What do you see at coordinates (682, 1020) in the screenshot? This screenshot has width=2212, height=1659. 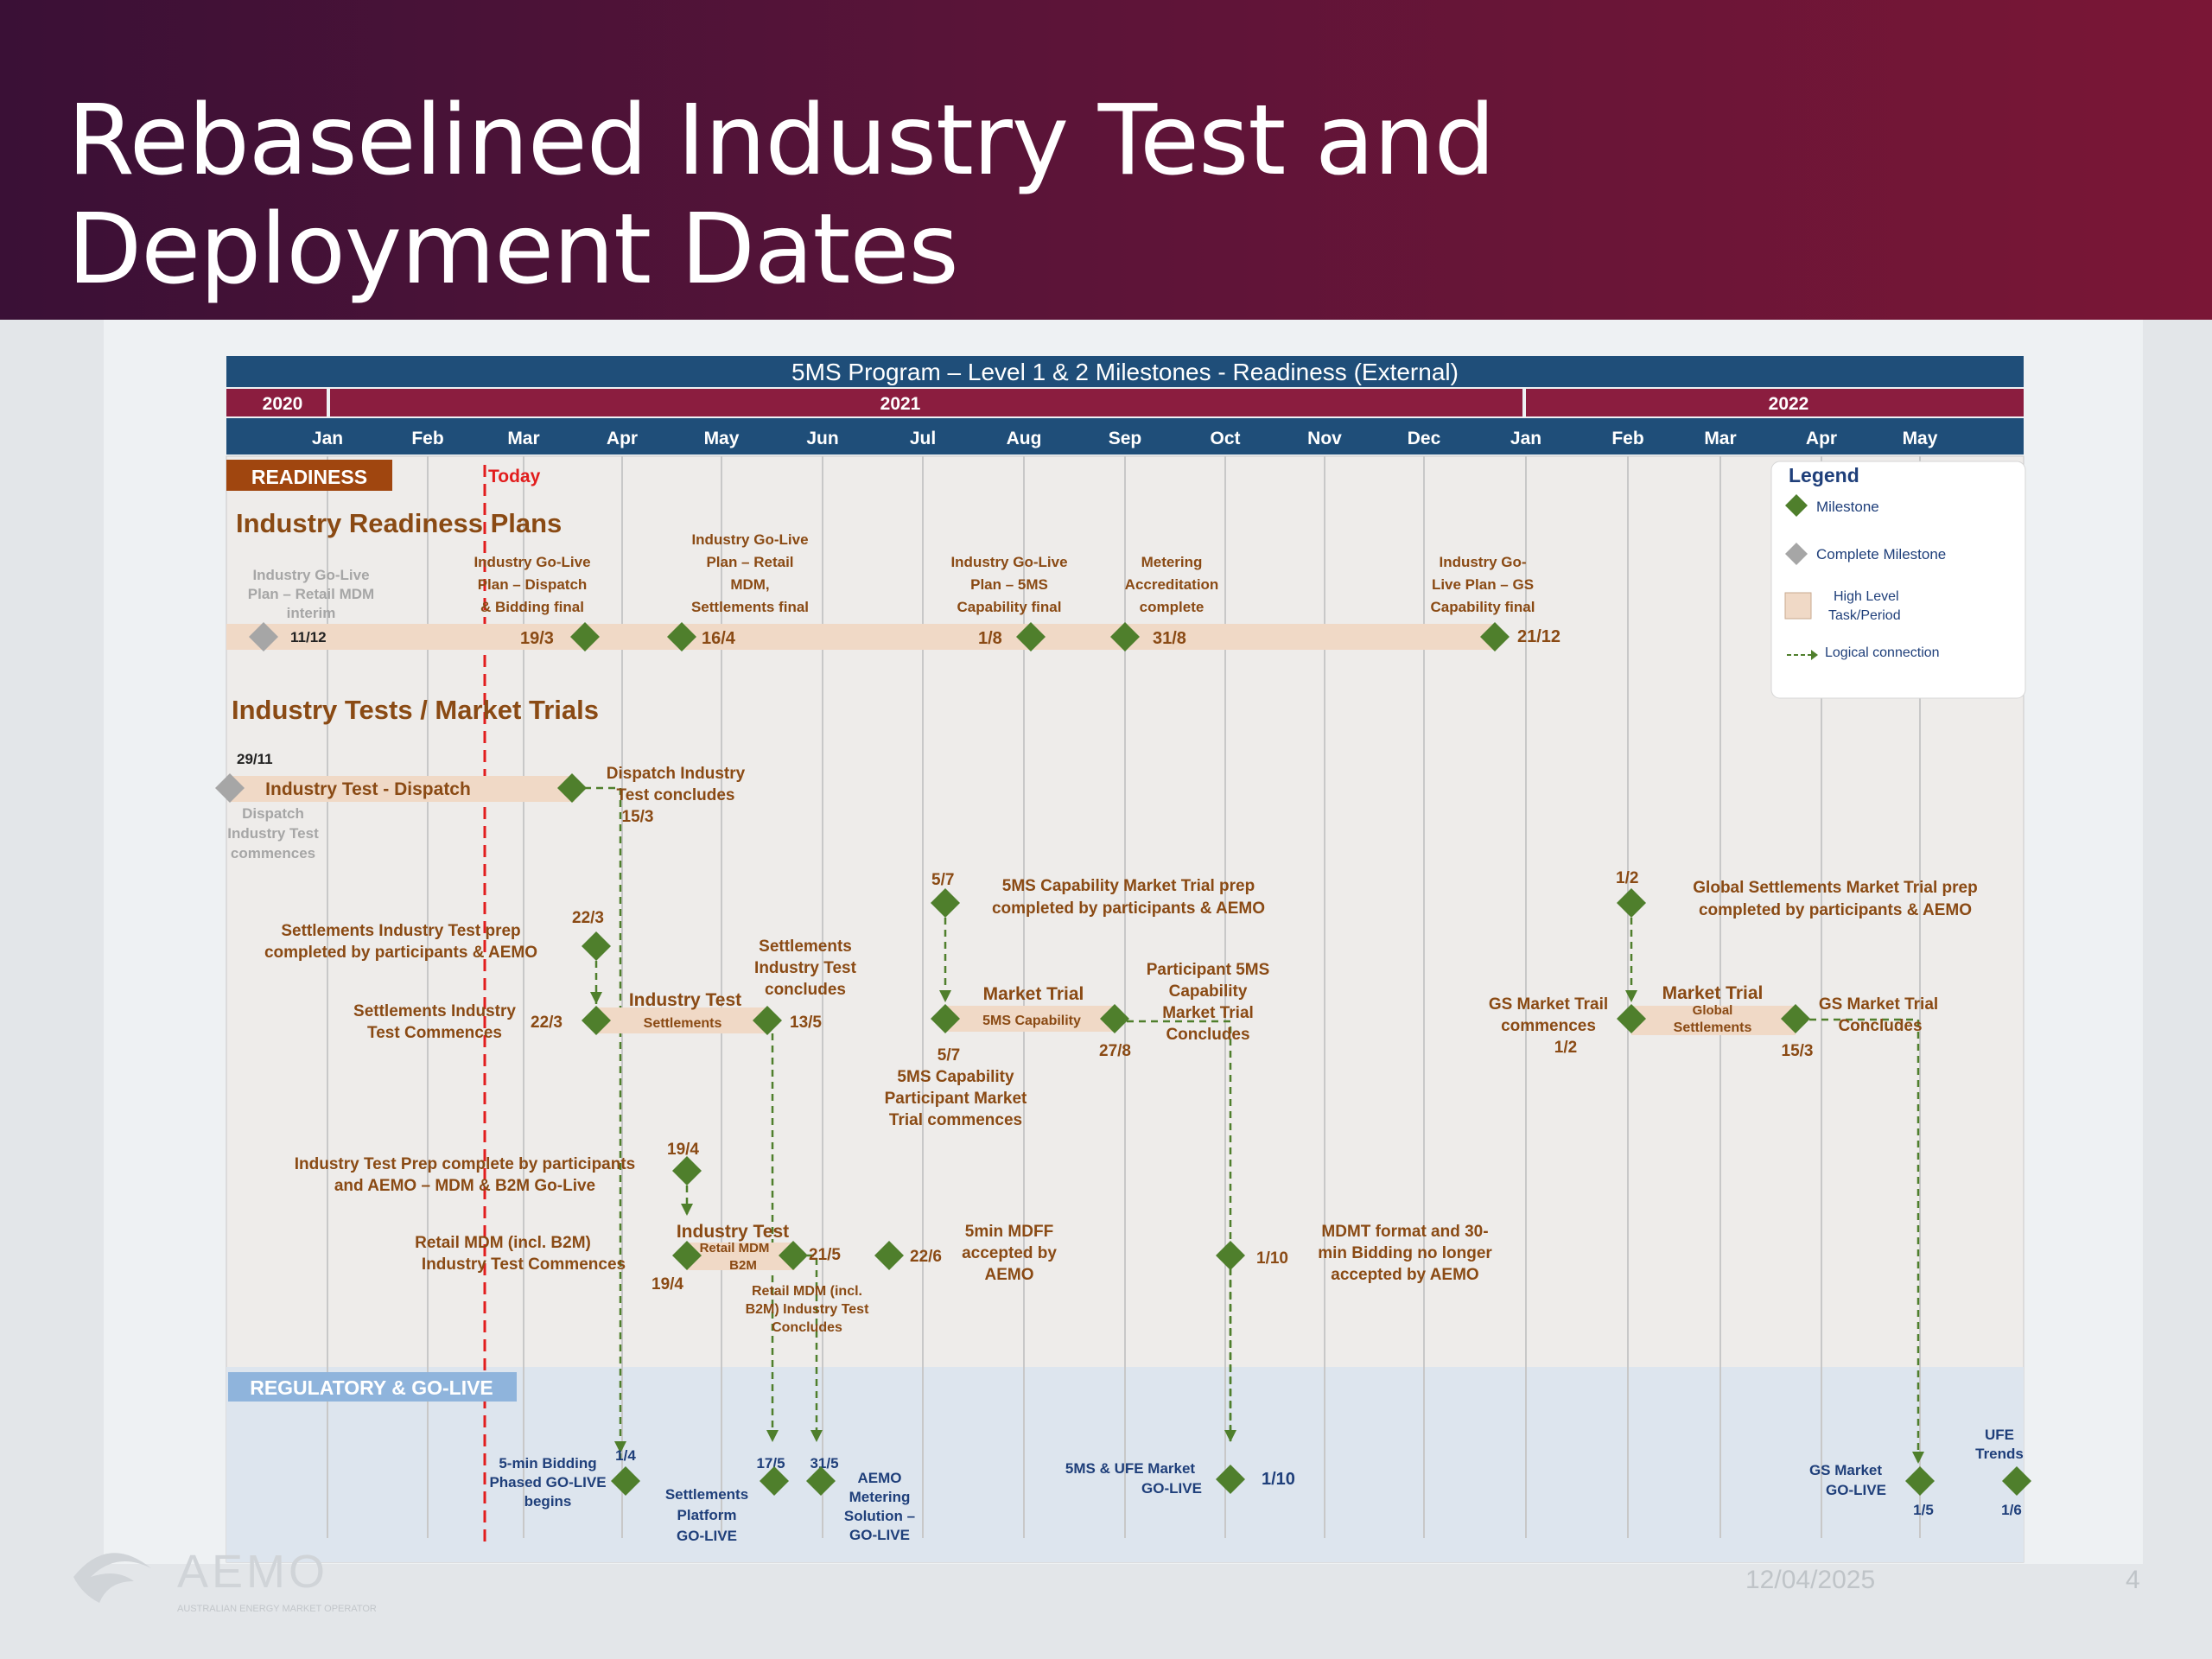 I see `settlements-test-task-bar` at bounding box center [682, 1020].